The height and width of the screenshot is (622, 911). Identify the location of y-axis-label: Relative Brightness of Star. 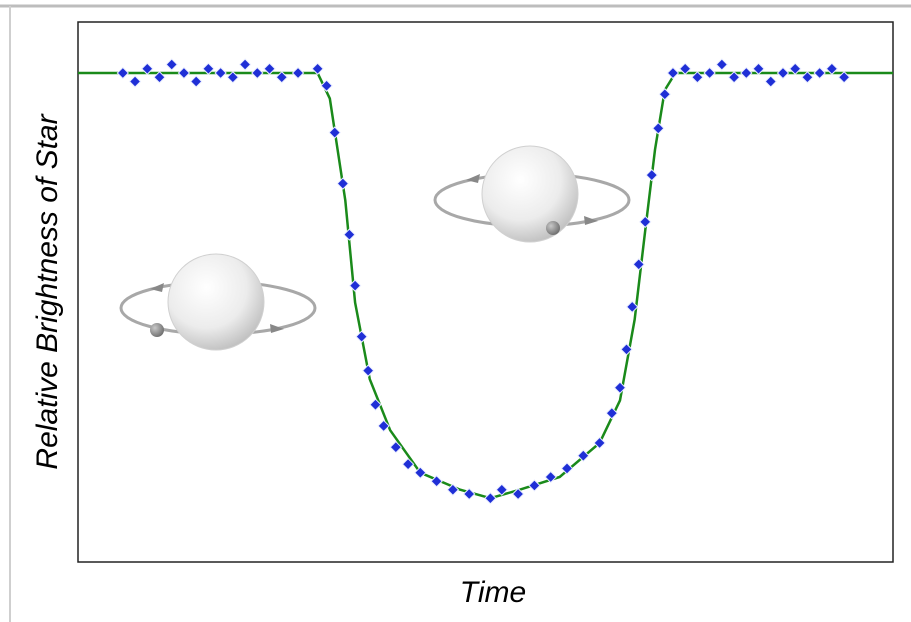
(47, 291).